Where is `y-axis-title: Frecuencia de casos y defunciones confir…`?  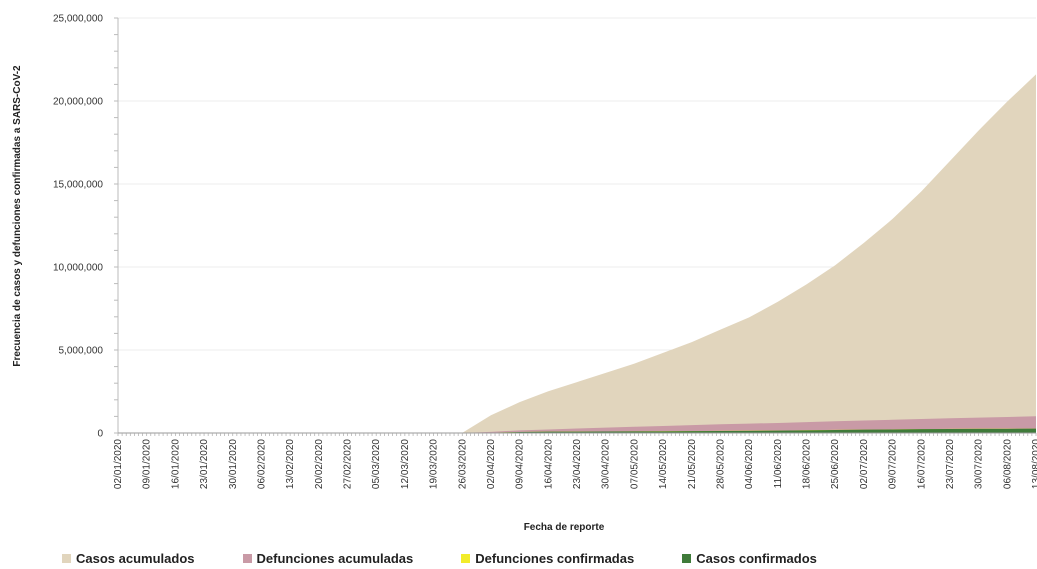 y-axis-title: Frecuencia de casos y defunciones confir… is located at coordinates (17, 216).